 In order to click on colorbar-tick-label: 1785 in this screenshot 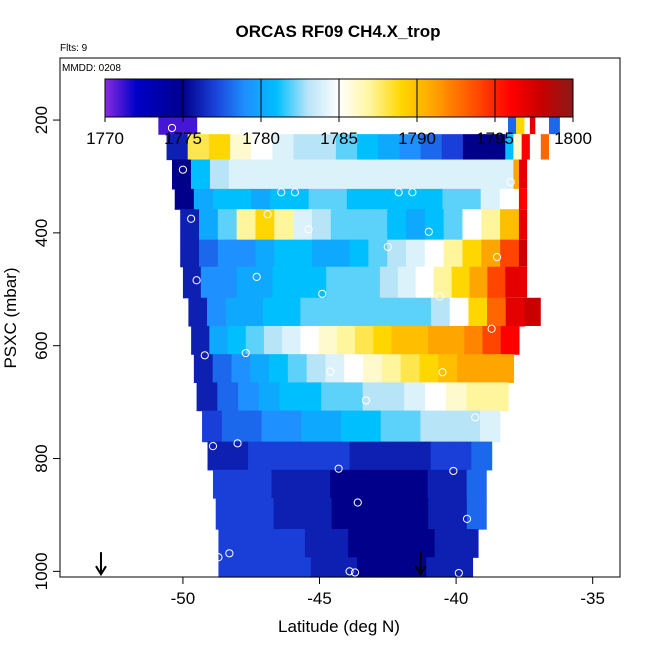, I will do `click(339, 138)`.